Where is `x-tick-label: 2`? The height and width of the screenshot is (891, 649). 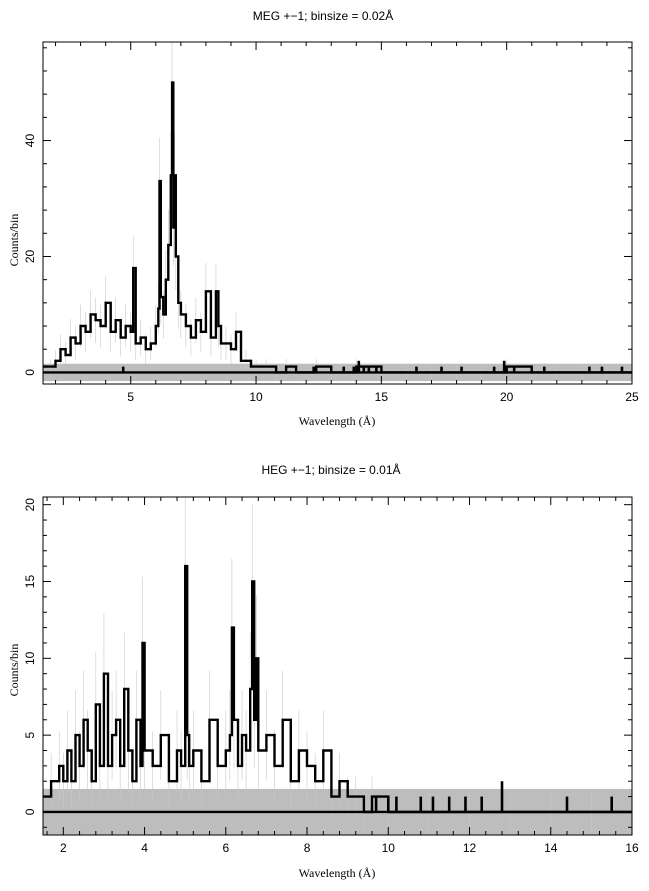
x-tick-label: 2 is located at coordinates (63, 848).